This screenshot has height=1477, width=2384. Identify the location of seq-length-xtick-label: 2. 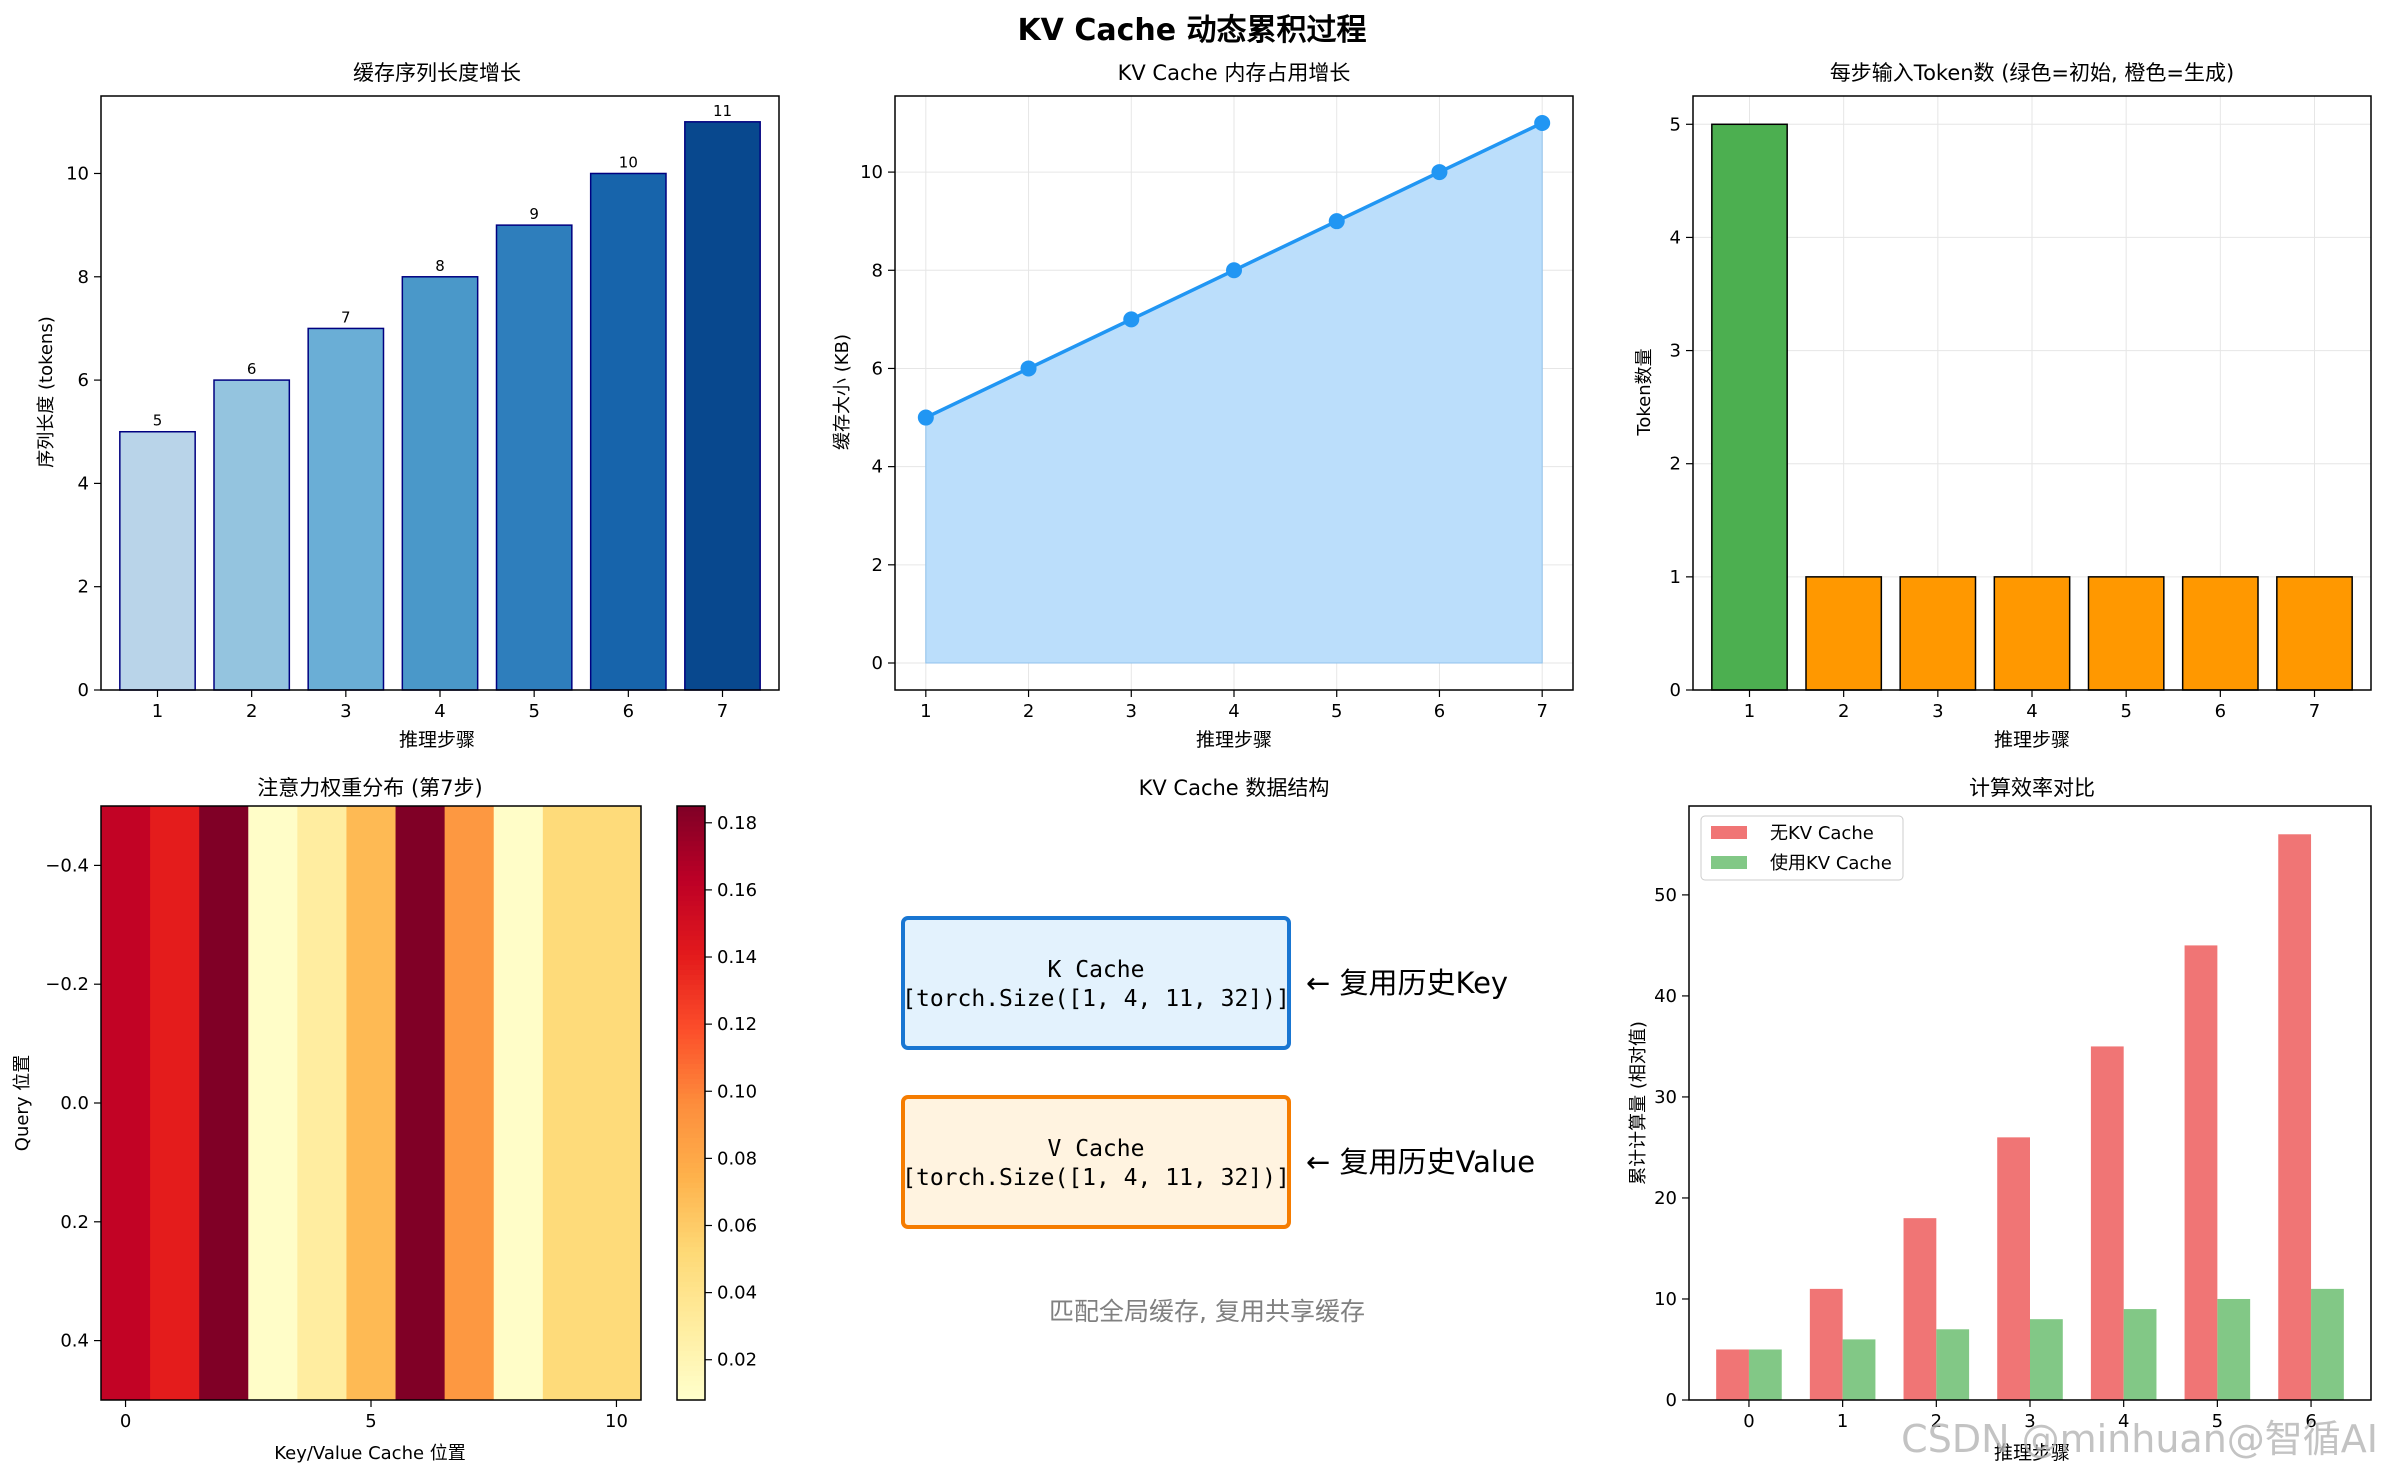
(251, 711).